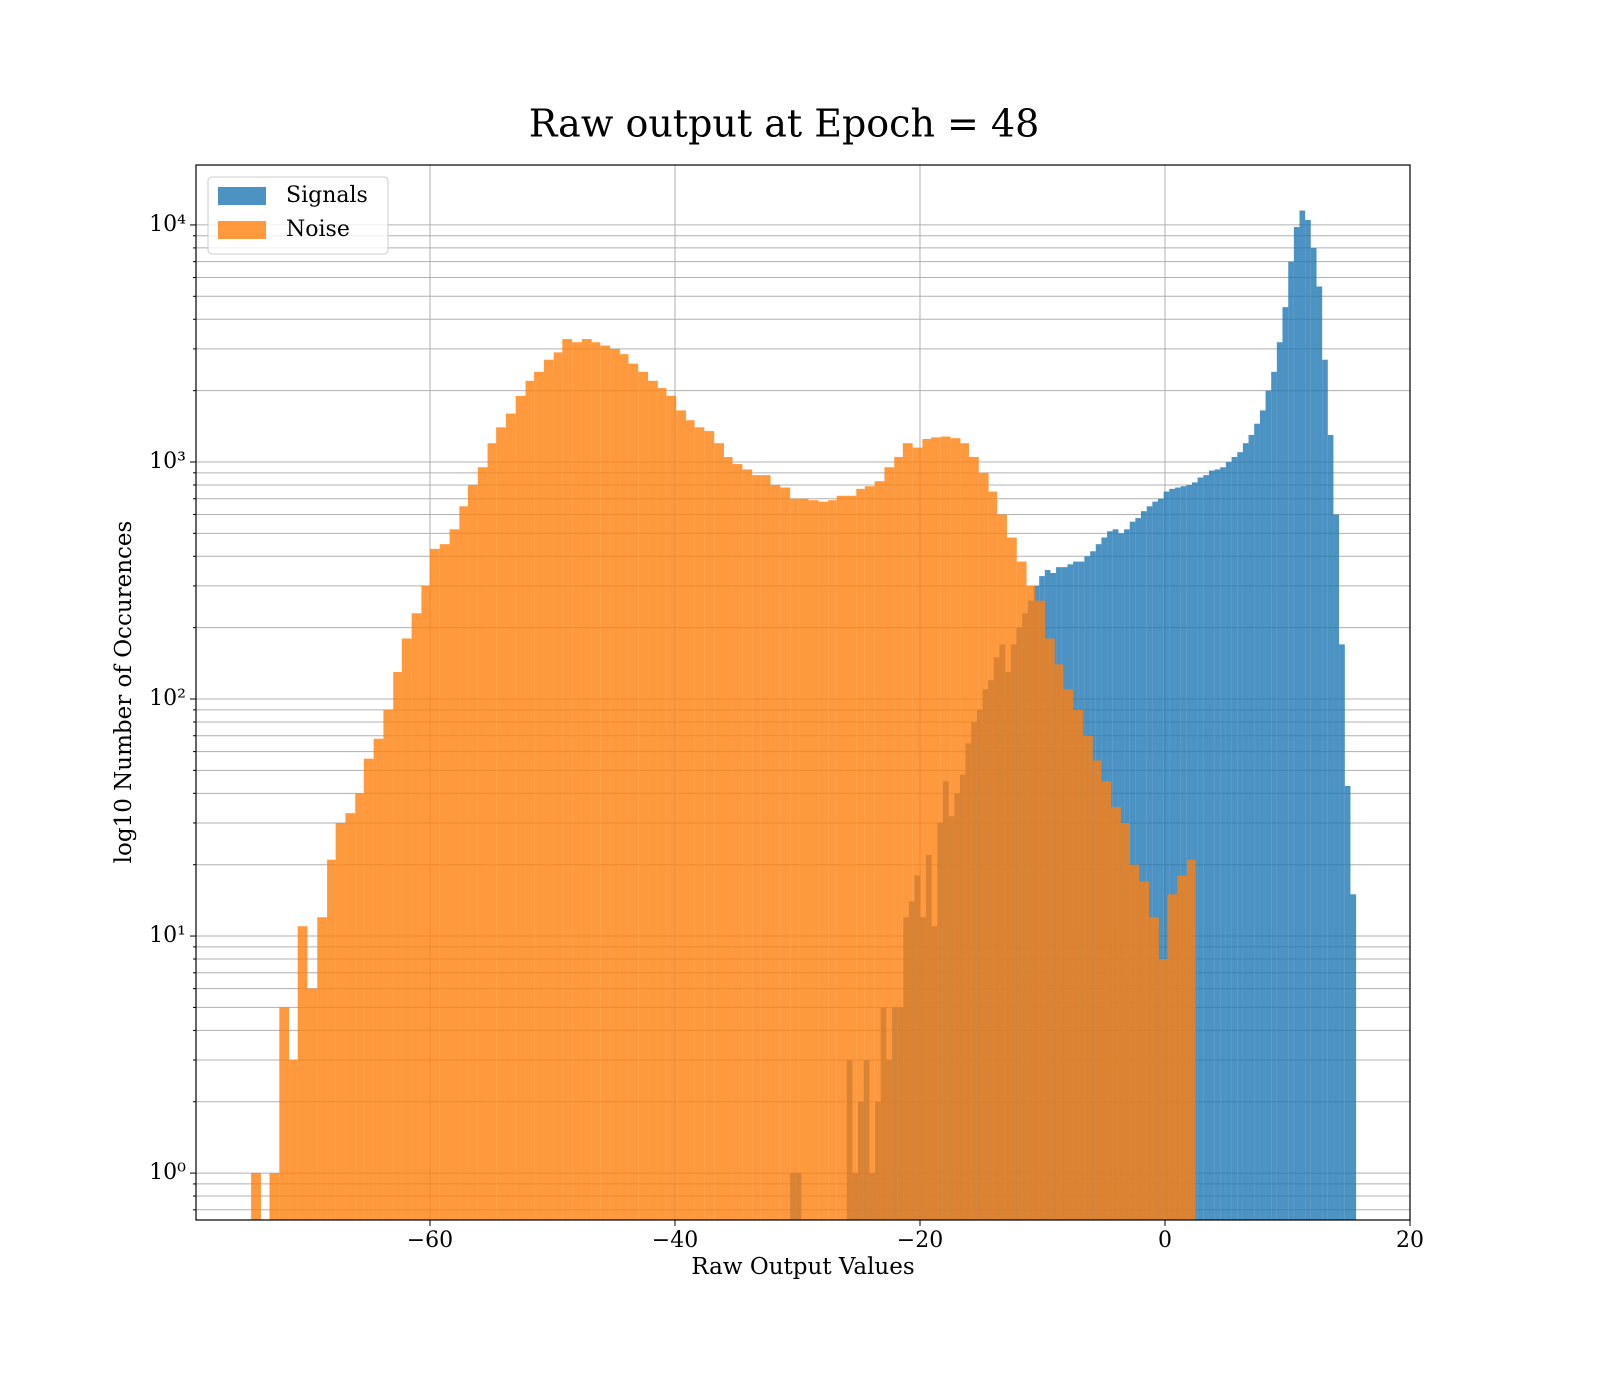  I want to click on x-tick-label: 20, so click(1410, 1240).